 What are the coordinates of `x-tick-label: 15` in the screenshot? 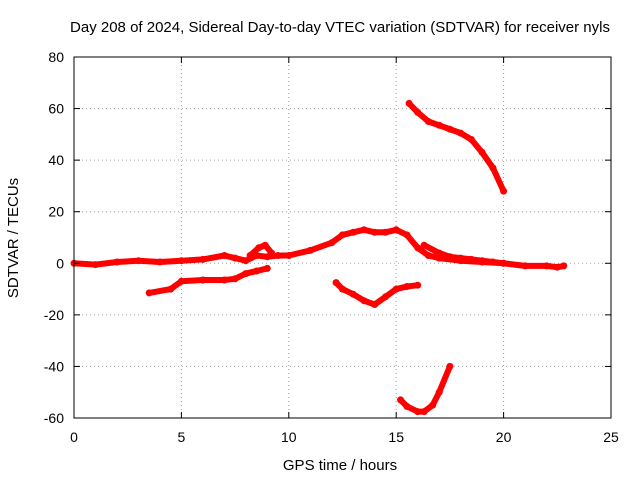 It's located at (396, 437).